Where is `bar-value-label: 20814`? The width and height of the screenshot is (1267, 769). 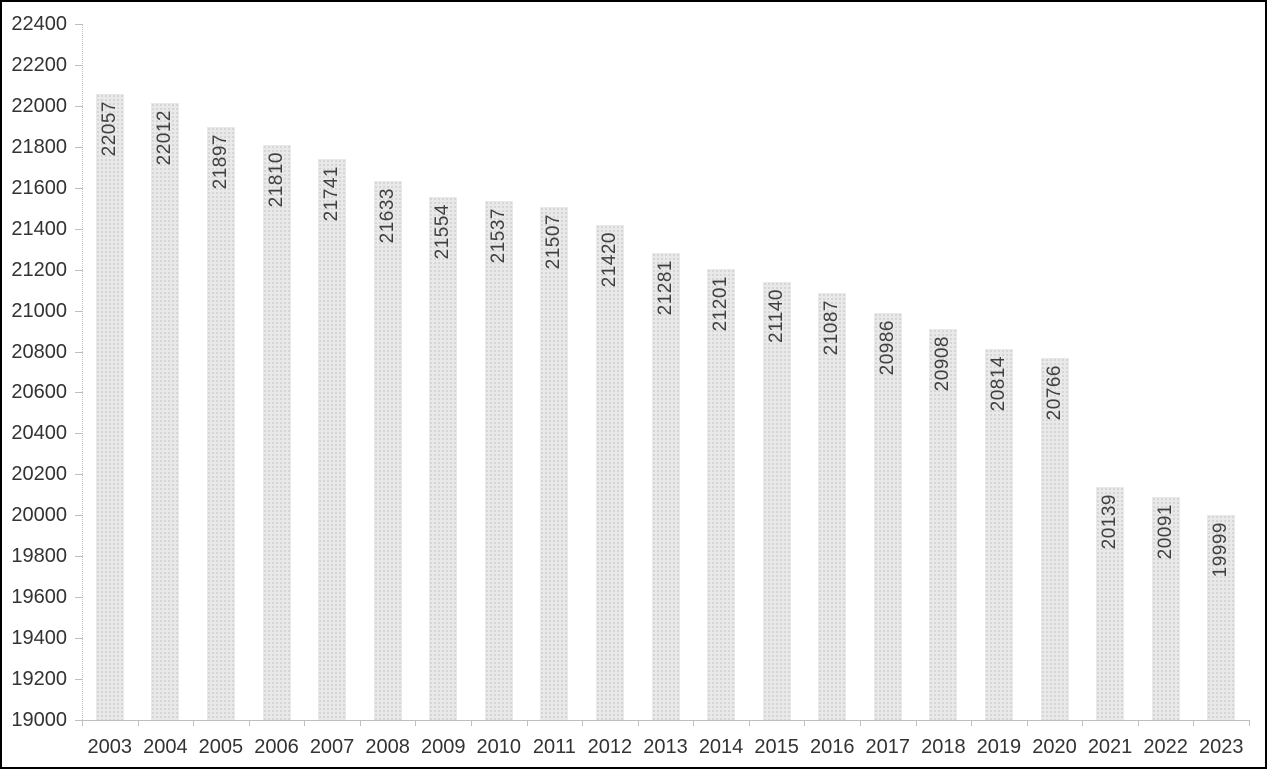
bar-value-label: 20814 is located at coordinates (998, 383).